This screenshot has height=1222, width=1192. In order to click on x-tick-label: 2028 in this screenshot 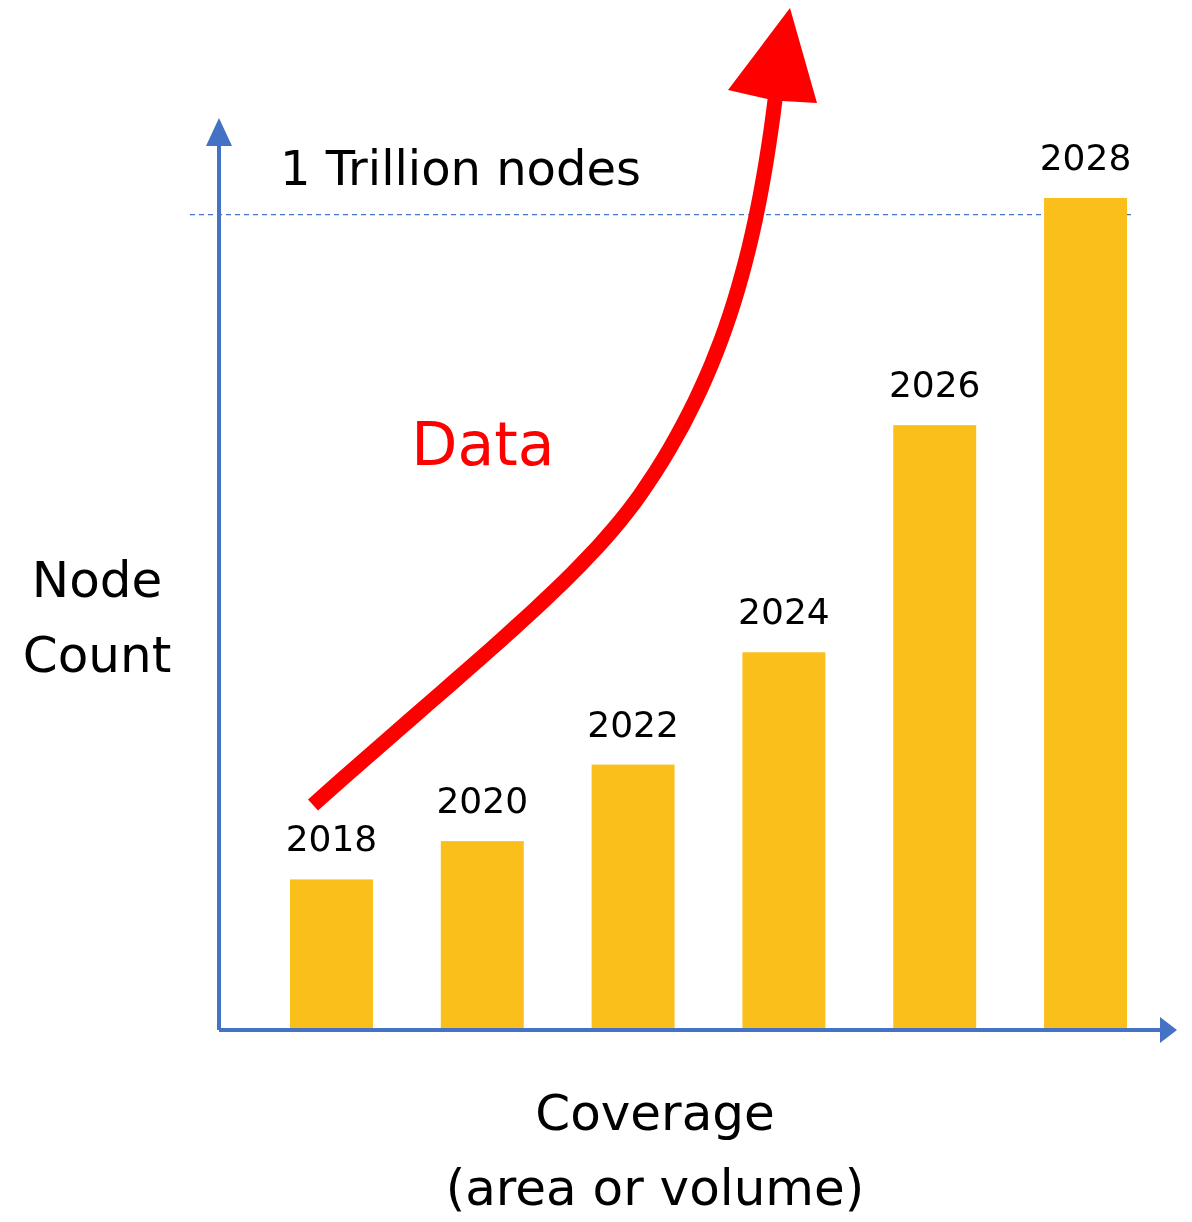, I will do `click(1085, 157)`.